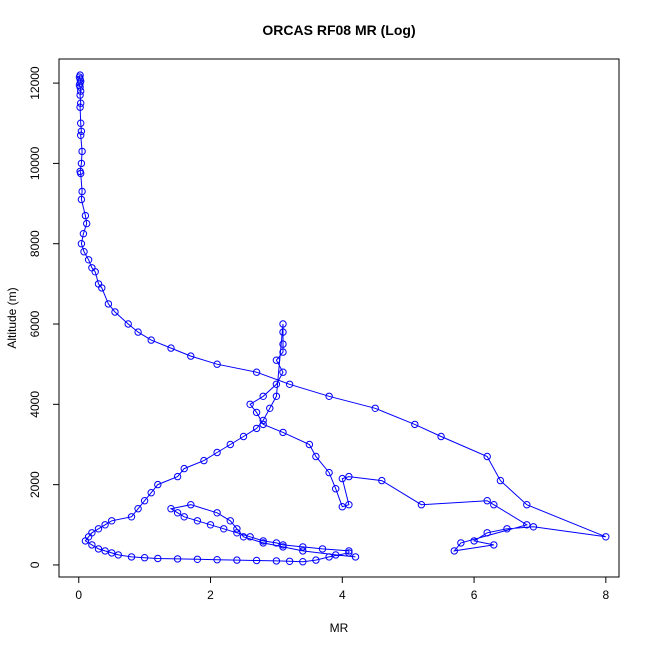 This screenshot has height=650, width=650. I want to click on x-axis-label: MR, so click(339, 628).